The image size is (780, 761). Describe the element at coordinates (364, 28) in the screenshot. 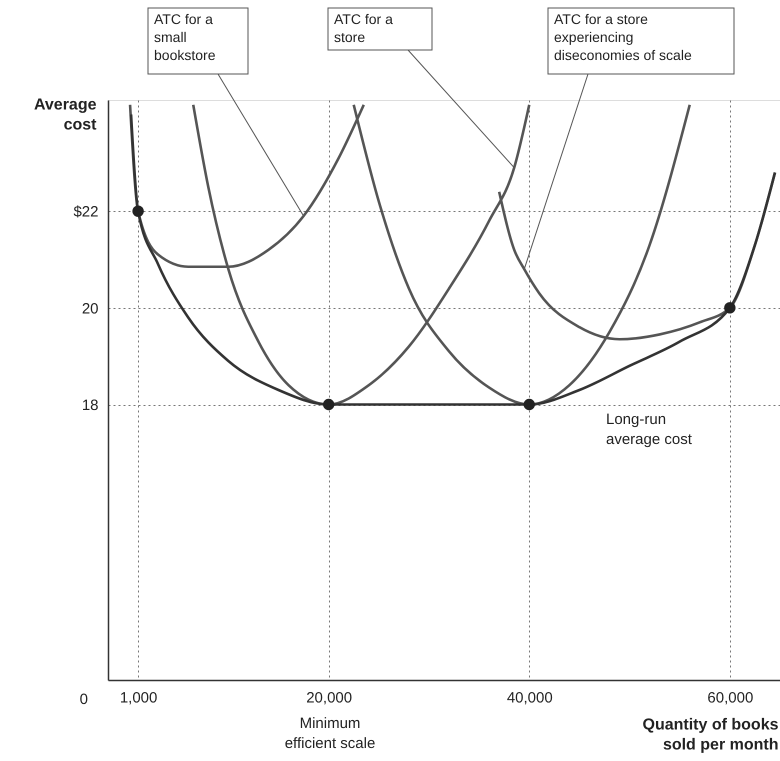

I see `annotation: ATC for a store` at that location.